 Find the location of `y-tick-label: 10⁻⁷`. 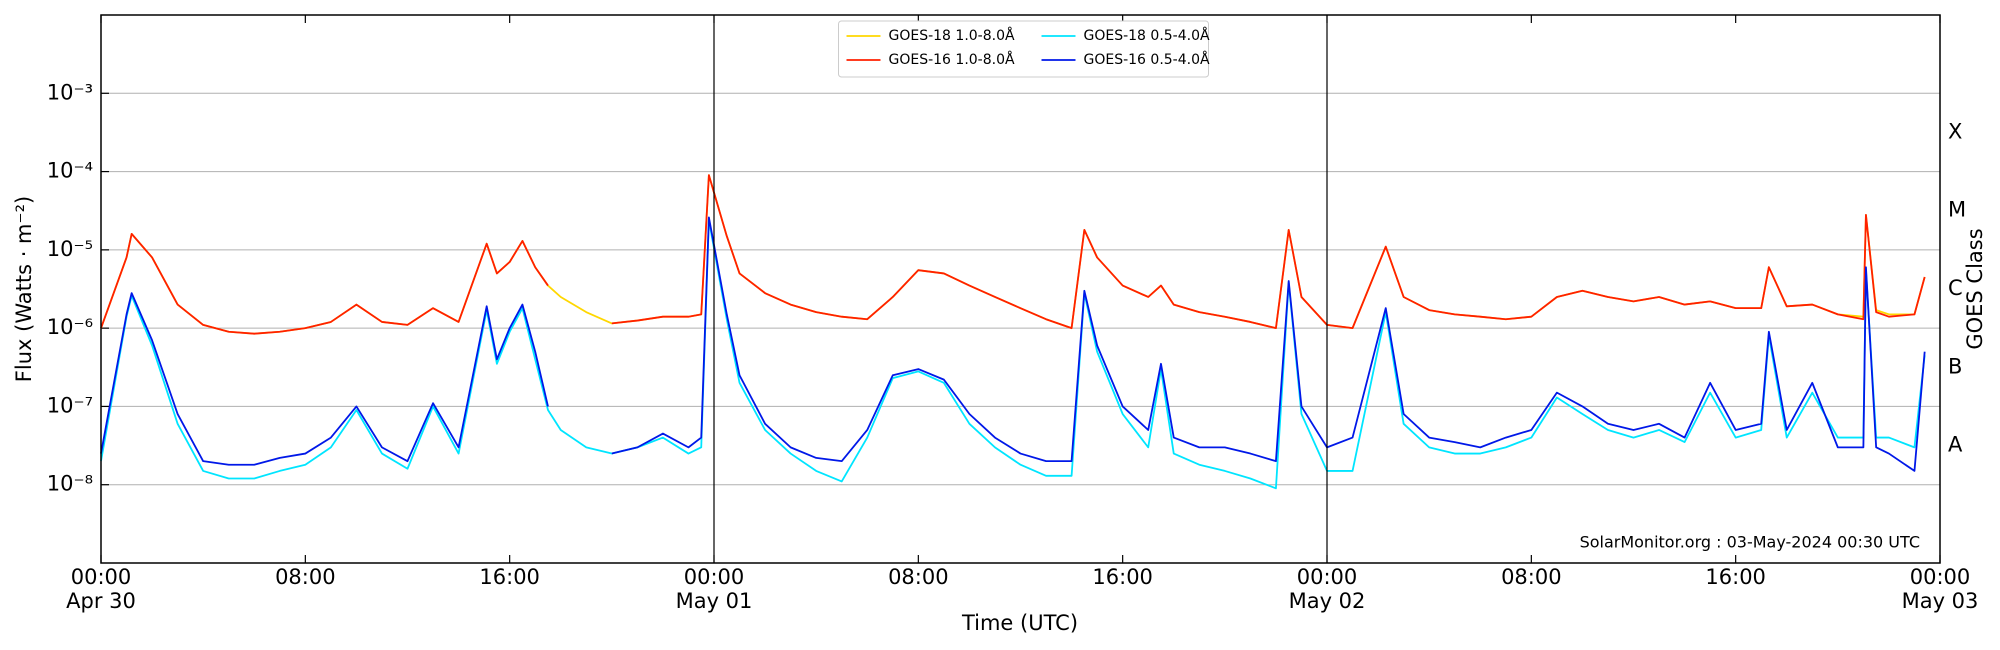

y-tick-label: 10⁻⁷ is located at coordinates (70, 405).